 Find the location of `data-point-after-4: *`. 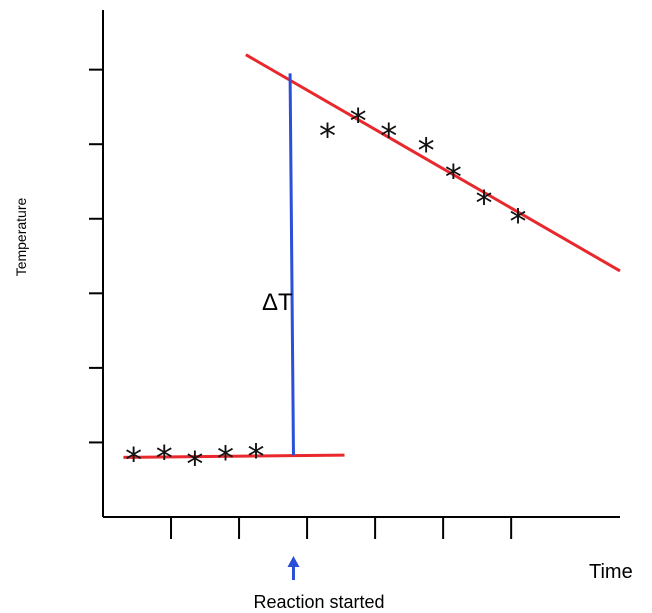

data-point-after-4: * is located at coordinates (426, 151).